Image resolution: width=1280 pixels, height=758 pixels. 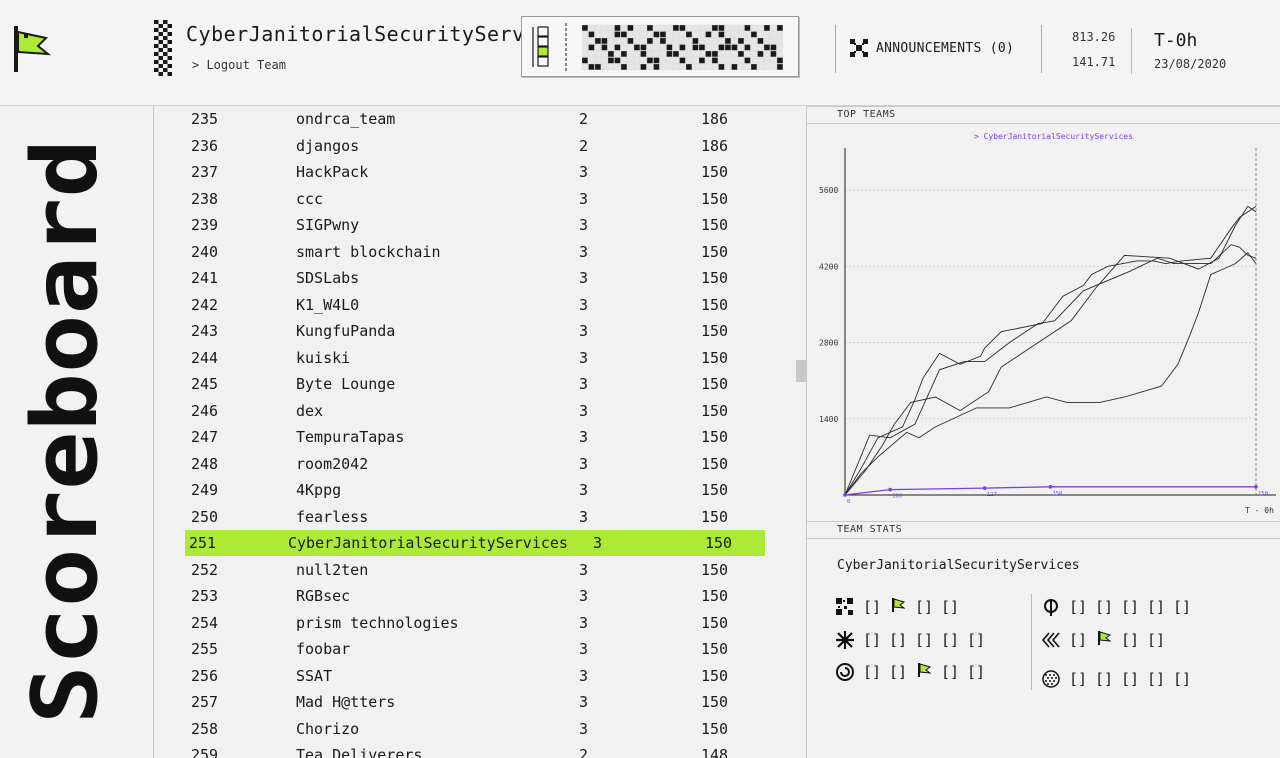 What do you see at coordinates (475, 331) in the screenshot?
I see `table-row: 243 KungfuPanda 3 150` at bounding box center [475, 331].